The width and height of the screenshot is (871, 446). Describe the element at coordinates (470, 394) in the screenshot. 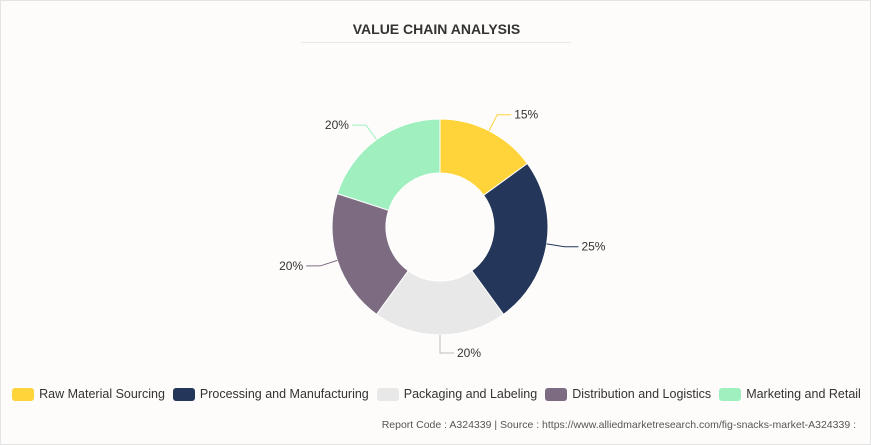

I see `legend-label: Packaging and Labeling` at that location.